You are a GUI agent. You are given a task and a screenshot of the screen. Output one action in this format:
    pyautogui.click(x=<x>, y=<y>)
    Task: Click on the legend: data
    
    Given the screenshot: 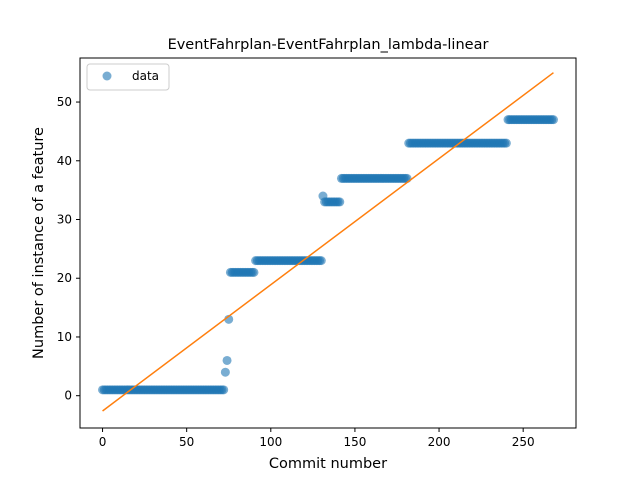 What is the action you would take?
    pyautogui.click(x=128, y=77)
    